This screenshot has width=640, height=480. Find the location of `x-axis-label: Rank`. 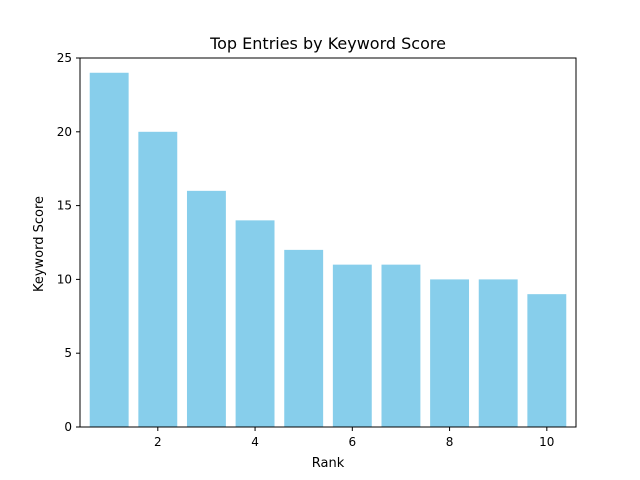

x-axis-label: Rank is located at coordinates (328, 463).